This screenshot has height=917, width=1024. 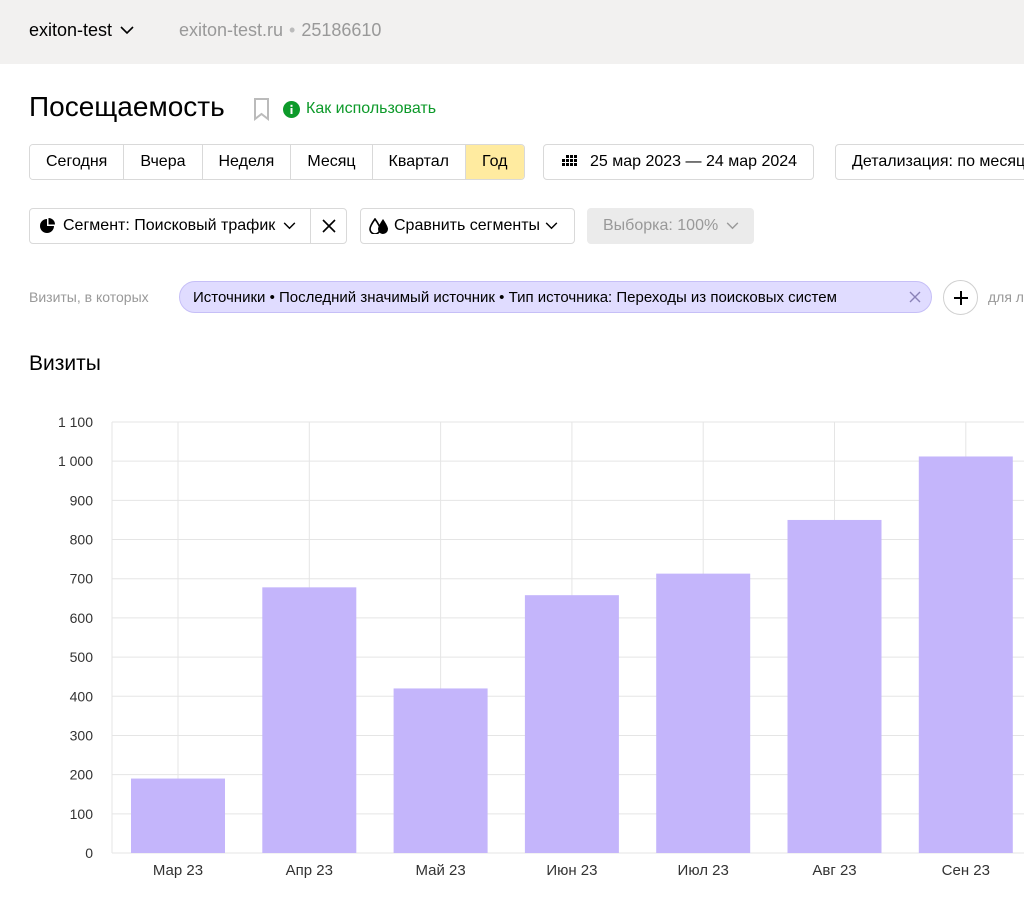 What do you see at coordinates (571, 870) in the screenshot?
I see `x-tick-label: Июн 23` at bounding box center [571, 870].